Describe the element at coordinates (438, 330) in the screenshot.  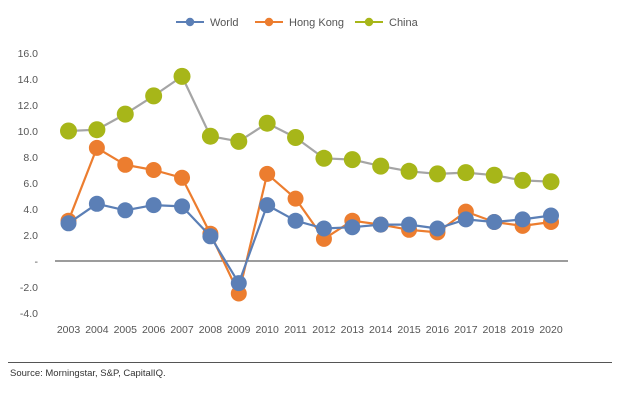
I see `x-tick-label: 2016` at that location.